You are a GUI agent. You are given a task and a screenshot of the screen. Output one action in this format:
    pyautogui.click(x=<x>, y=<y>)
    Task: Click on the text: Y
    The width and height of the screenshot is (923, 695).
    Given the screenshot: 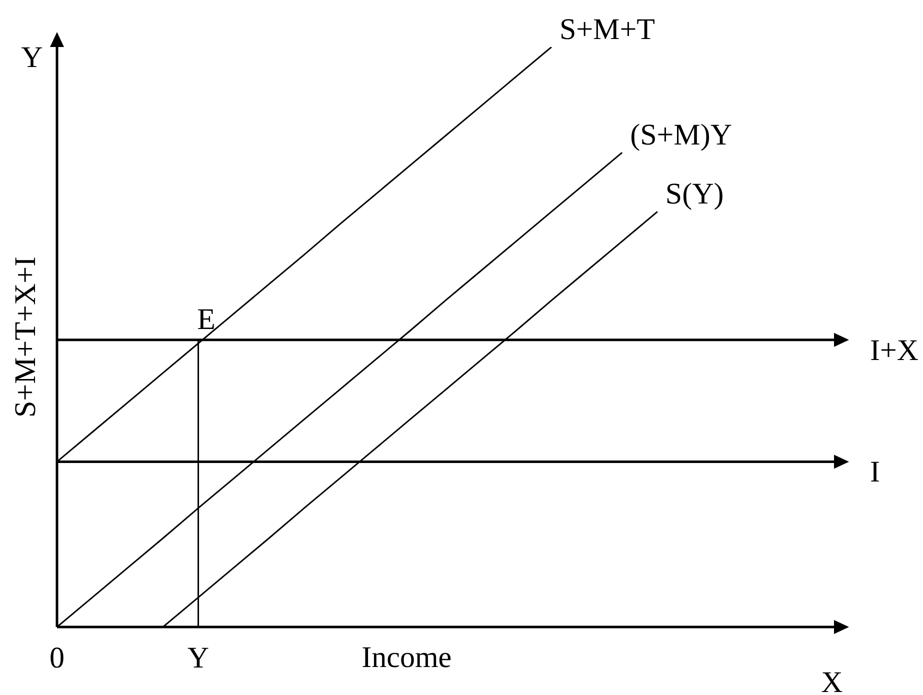 What is the action you would take?
    pyautogui.click(x=32, y=57)
    